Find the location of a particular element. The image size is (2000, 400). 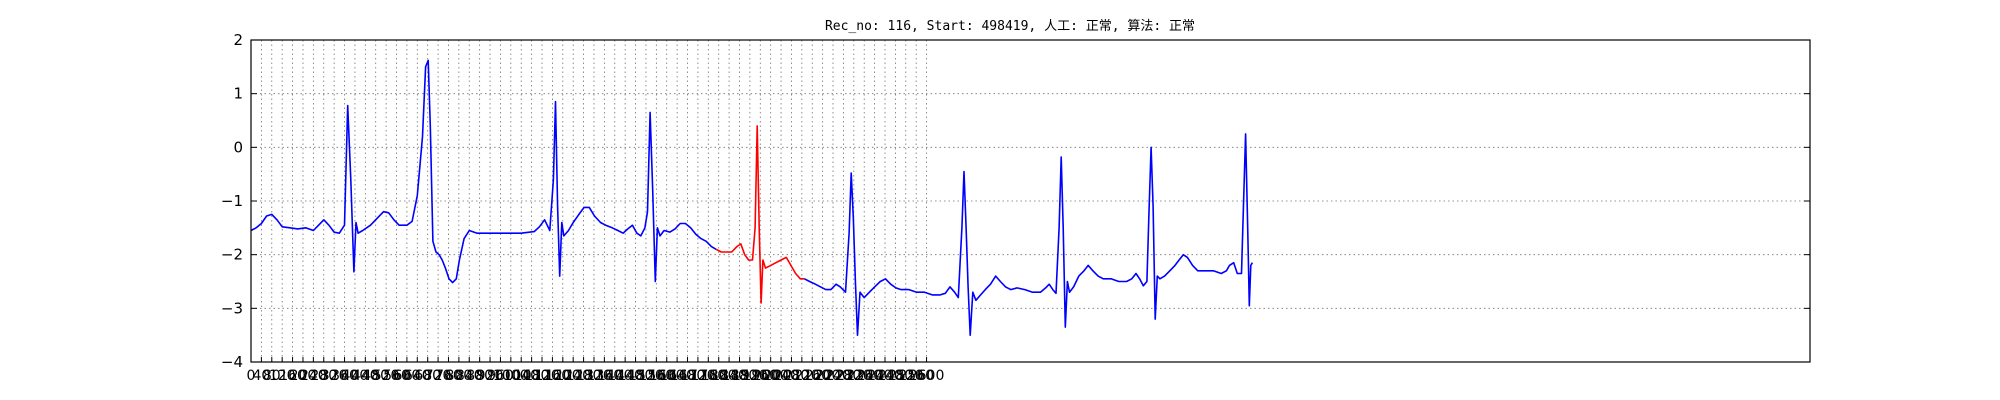

x-tick-label: 80 is located at coordinates (272, 376).